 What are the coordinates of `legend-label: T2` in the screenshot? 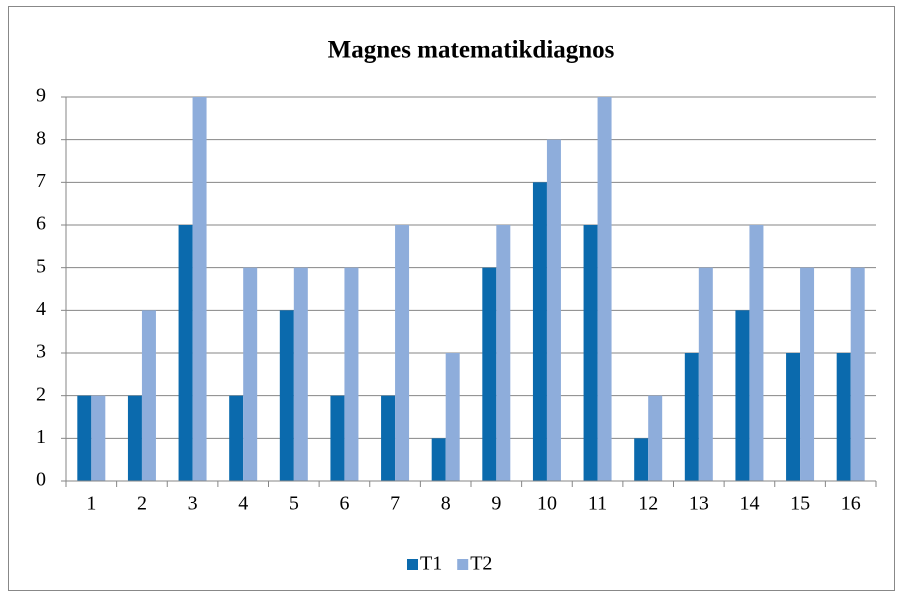 It's located at (481, 564).